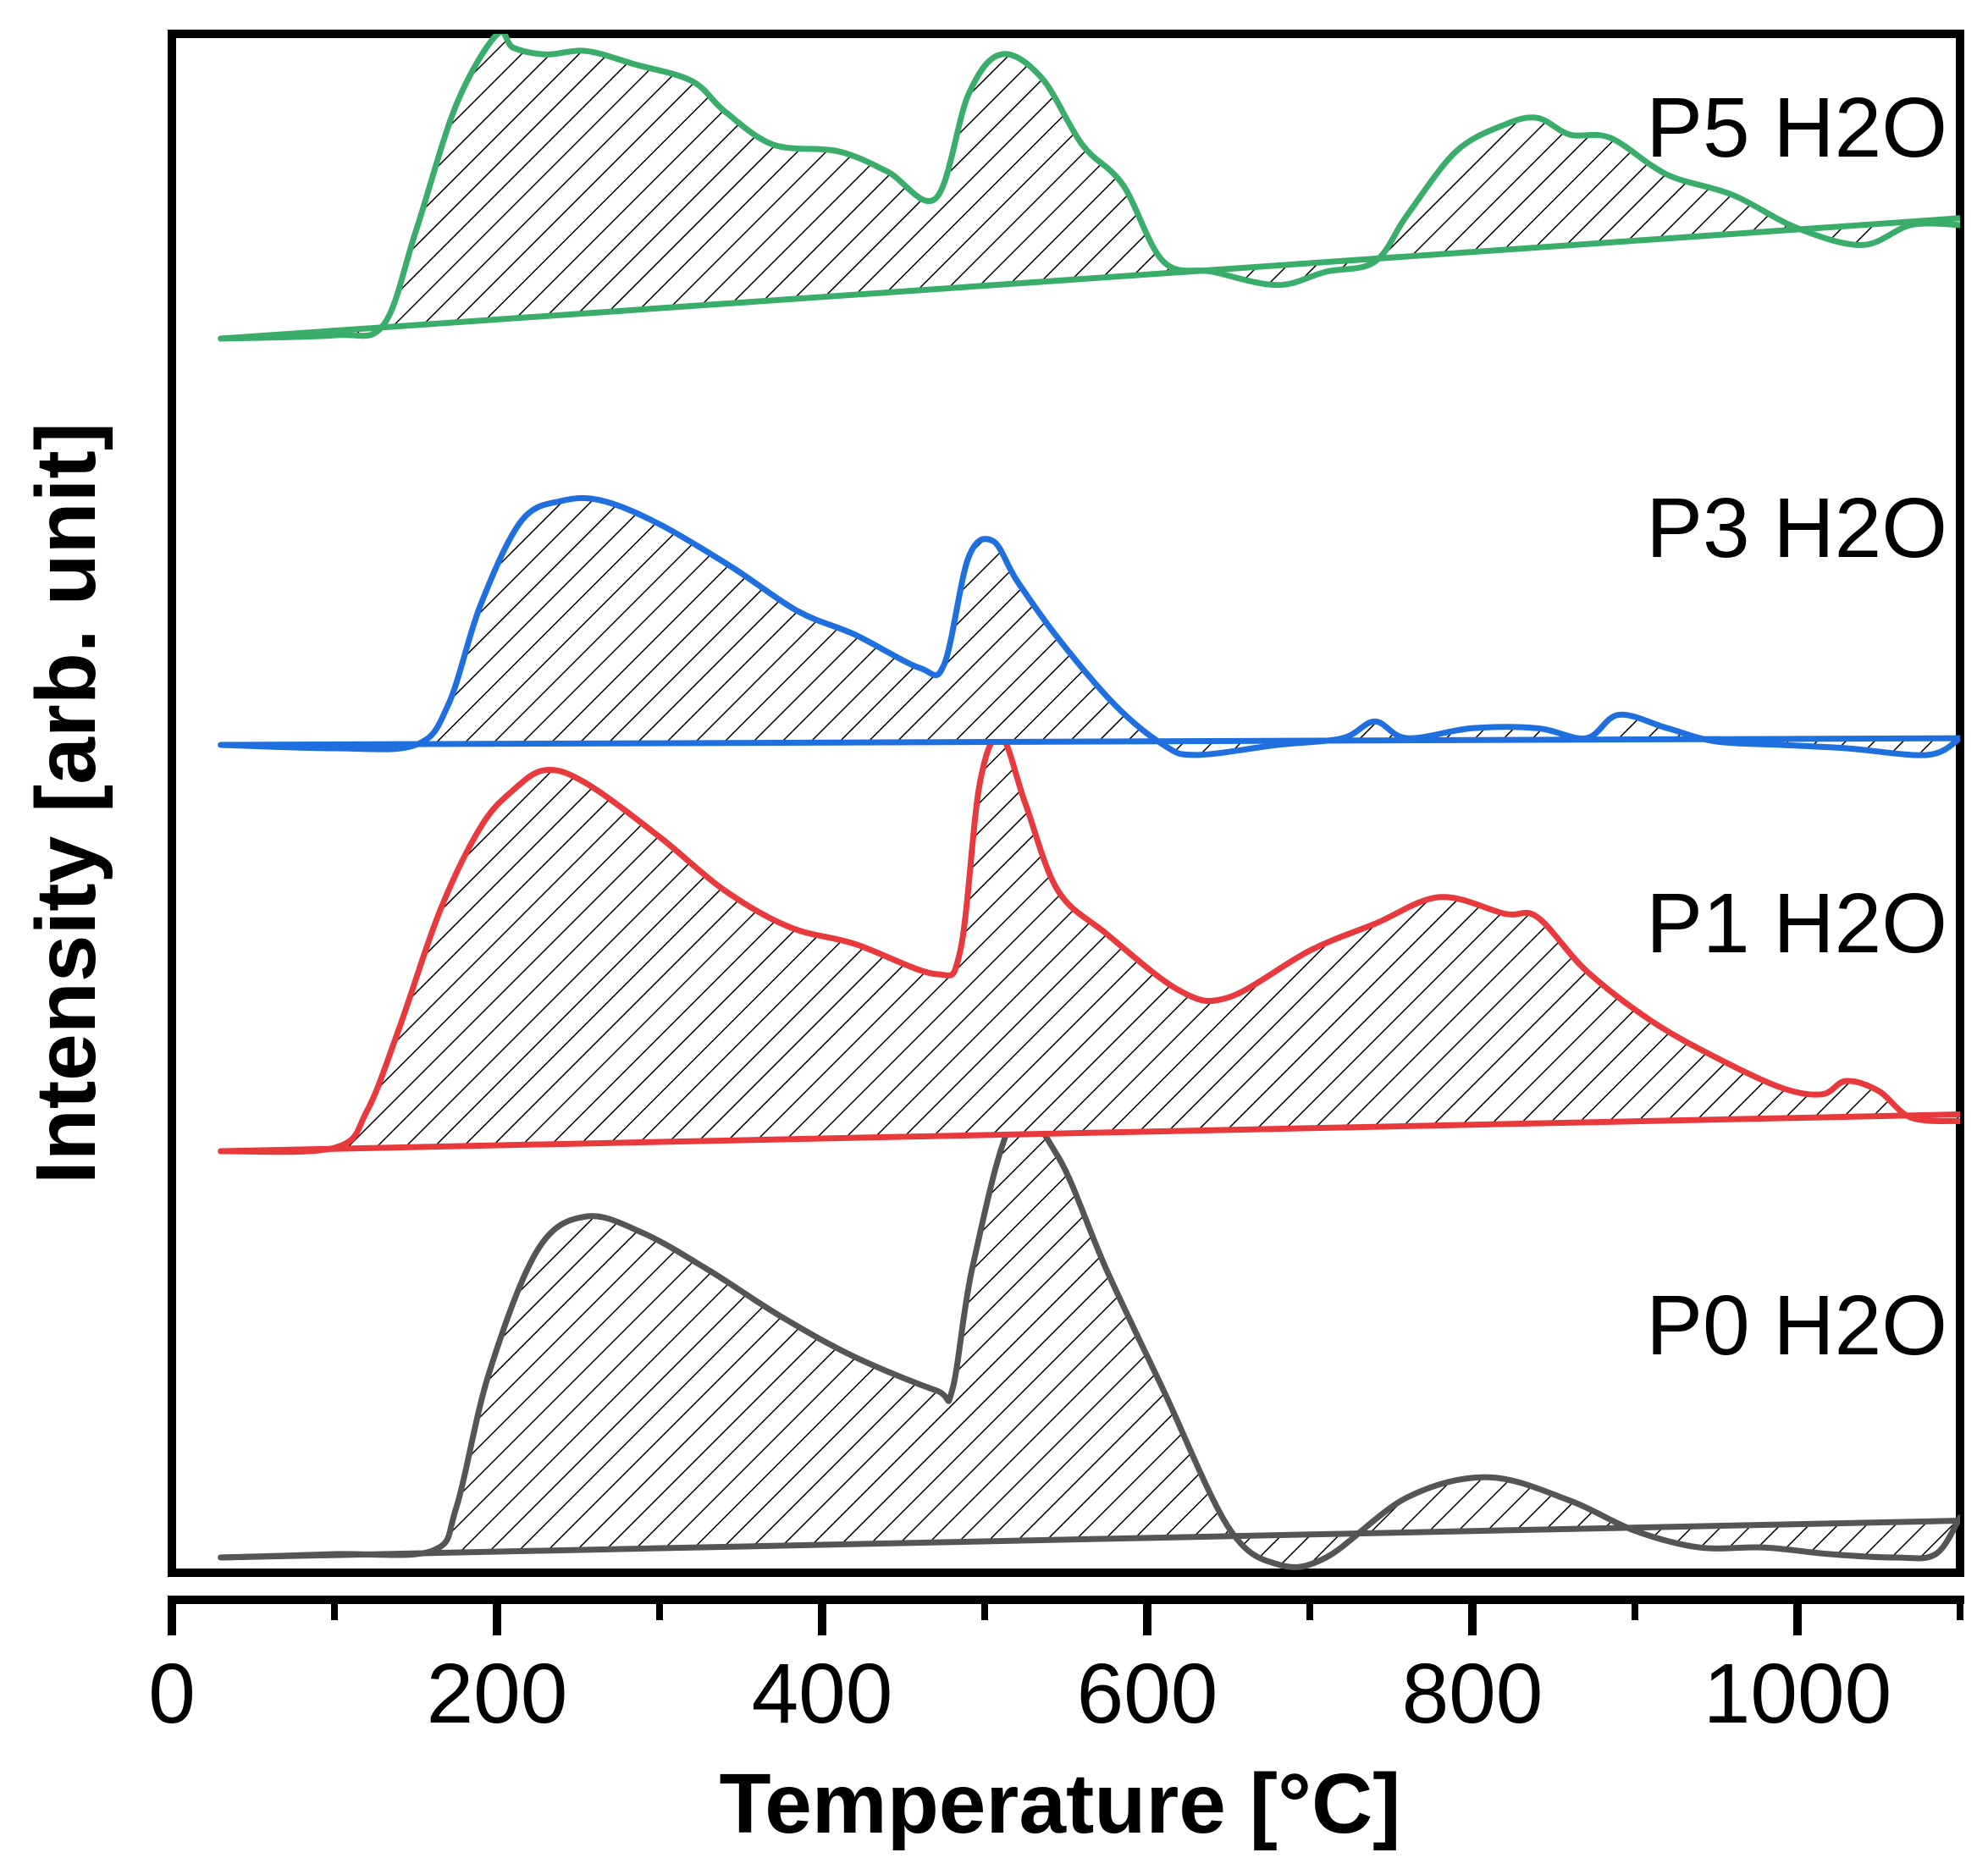  Describe the element at coordinates (822, 1694) in the screenshot. I see `x-tick-label: 400` at that location.